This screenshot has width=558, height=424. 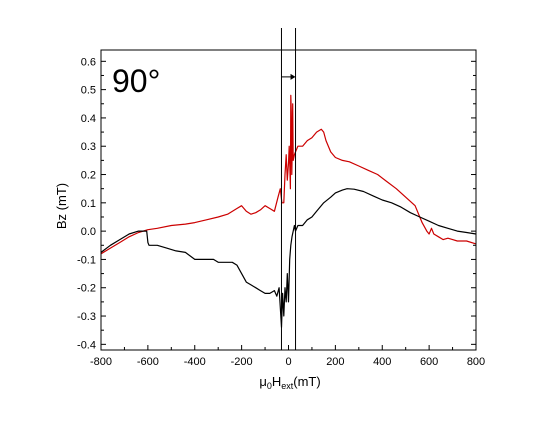 What do you see at coordinates (88, 147) in the screenshot?
I see `y-tick-label: 0.3` at bounding box center [88, 147].